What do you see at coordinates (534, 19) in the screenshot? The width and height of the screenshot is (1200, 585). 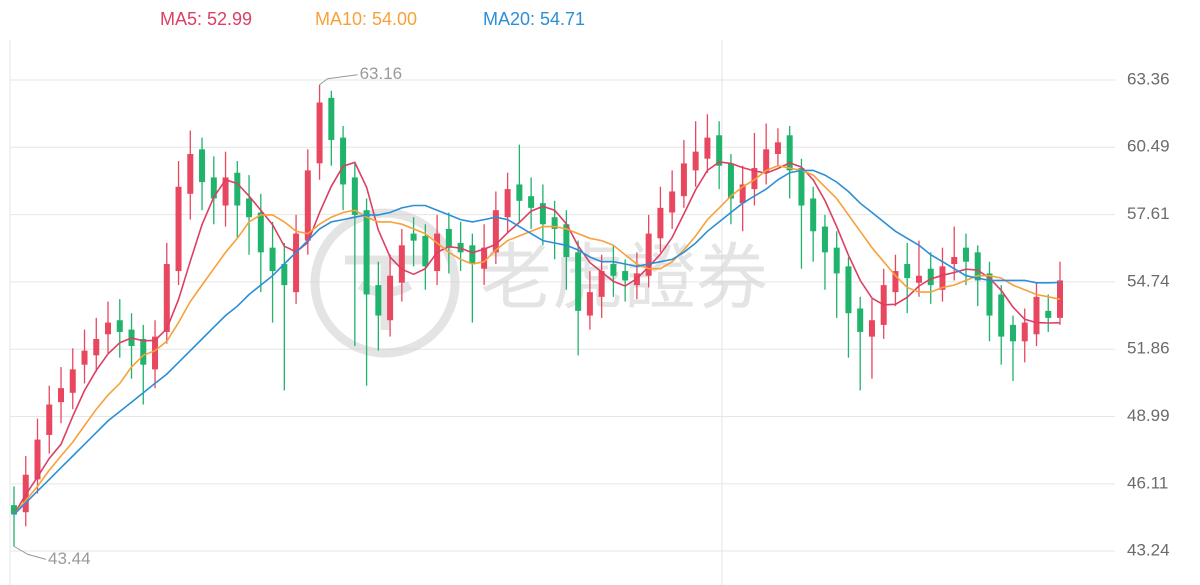 I see `legend-entry: MA20: 54.71` at bounding box center [534, 19].